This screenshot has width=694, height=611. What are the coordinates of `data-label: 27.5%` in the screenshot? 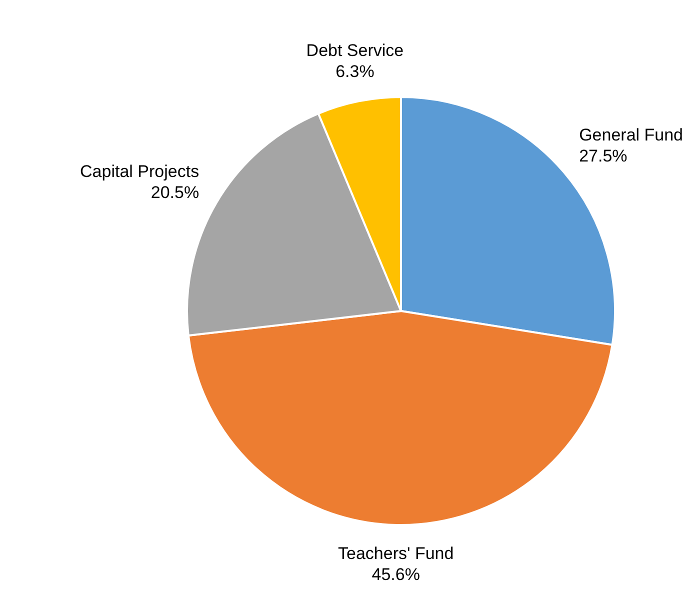 It's located at (603, 156).